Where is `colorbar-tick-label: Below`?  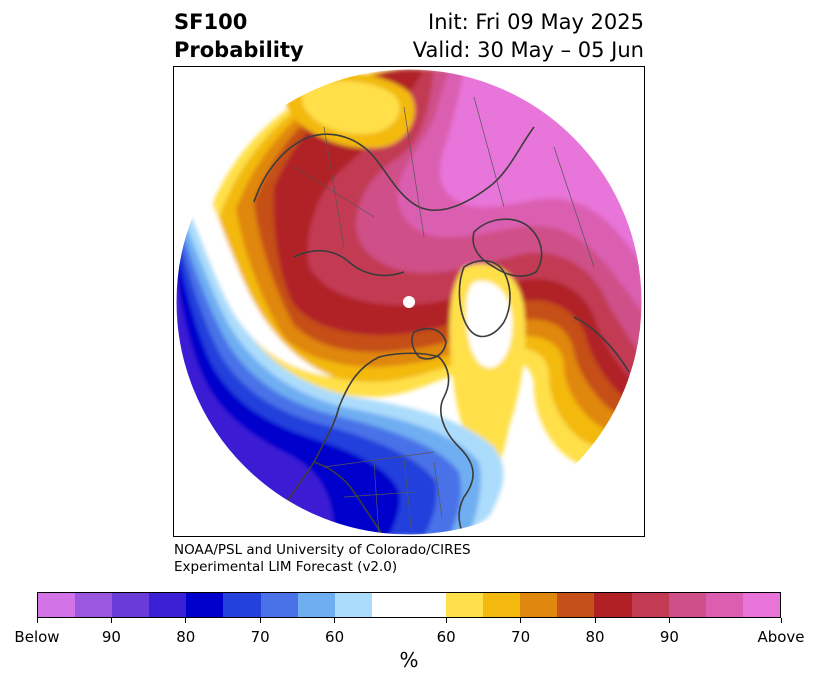 colorbar-tick-label: Below is located at coordinates (37, 637).